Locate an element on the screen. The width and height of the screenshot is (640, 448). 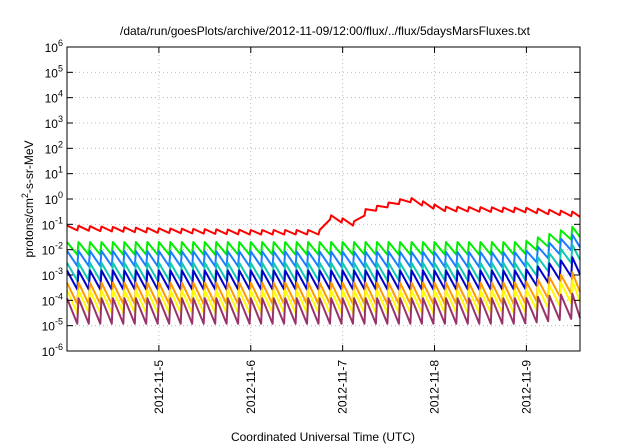
x-tick-label: 2012-11-7 is located at coordinates (343, 387).